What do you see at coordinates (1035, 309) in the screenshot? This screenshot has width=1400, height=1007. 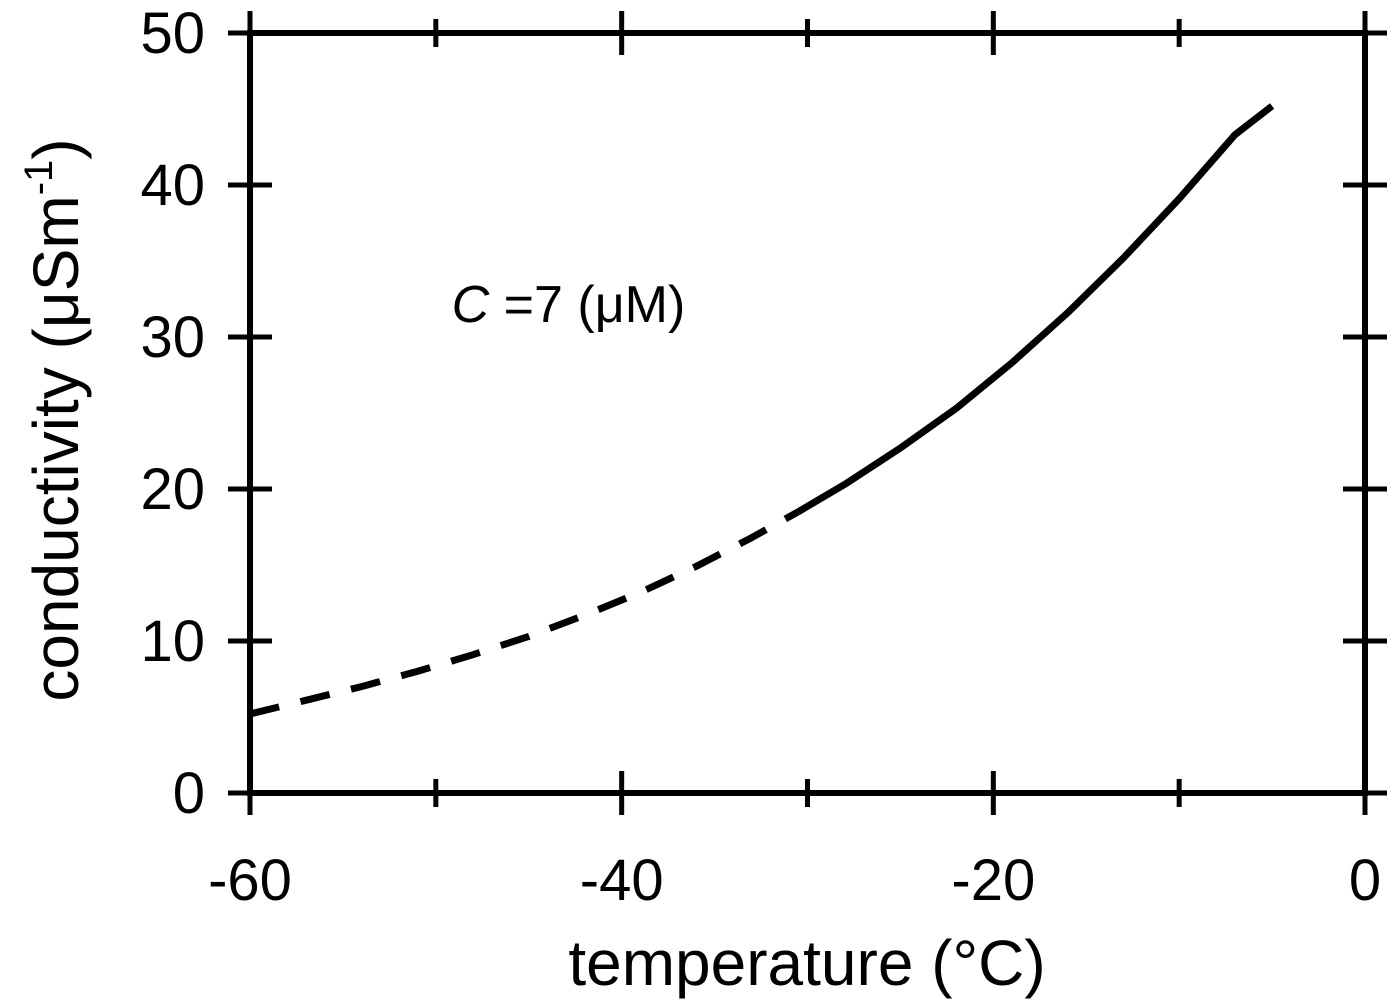 I see `series-line-solid` at bounding box center [1035, 309].